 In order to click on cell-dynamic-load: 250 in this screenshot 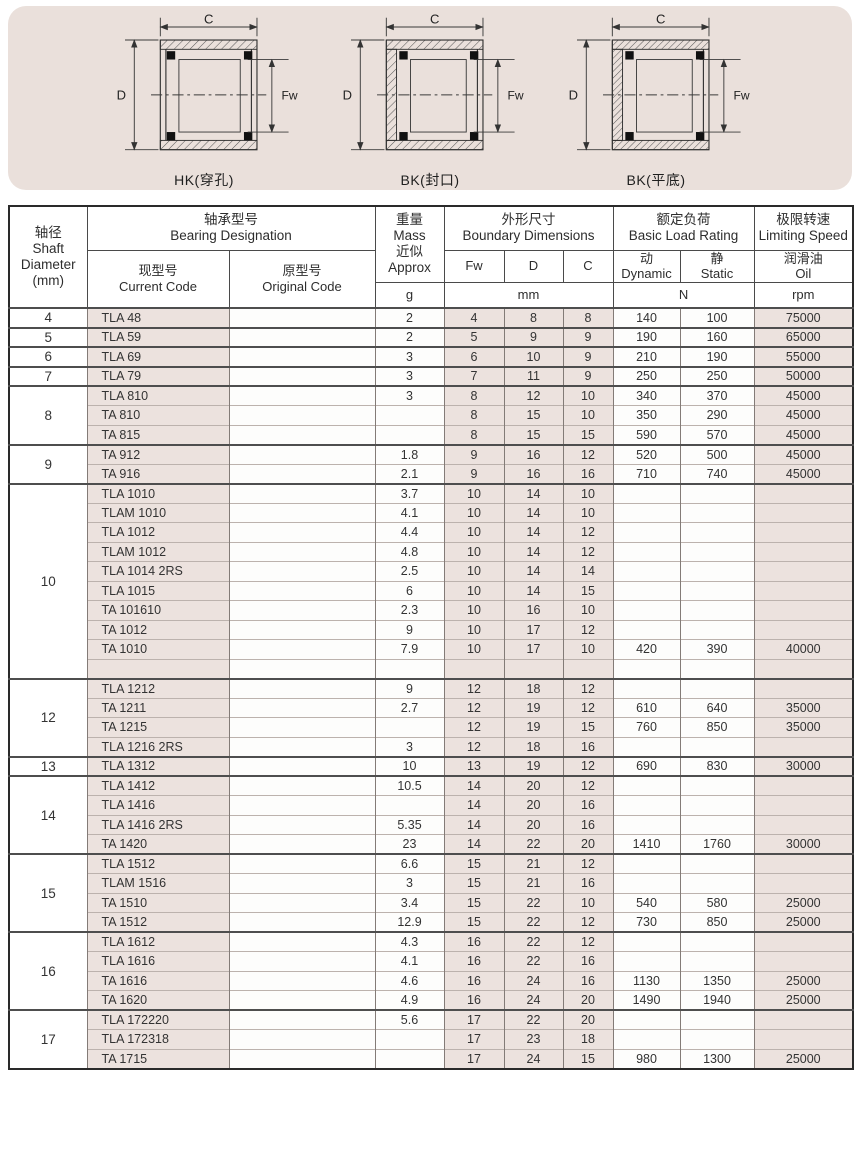, I will do `click(646, 375)`.